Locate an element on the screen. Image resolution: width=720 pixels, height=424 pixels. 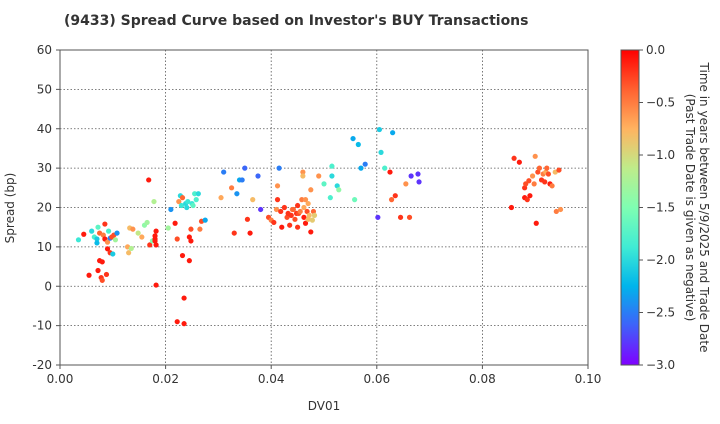
y-tick-label: 0 is located at coordinates (48, 286).